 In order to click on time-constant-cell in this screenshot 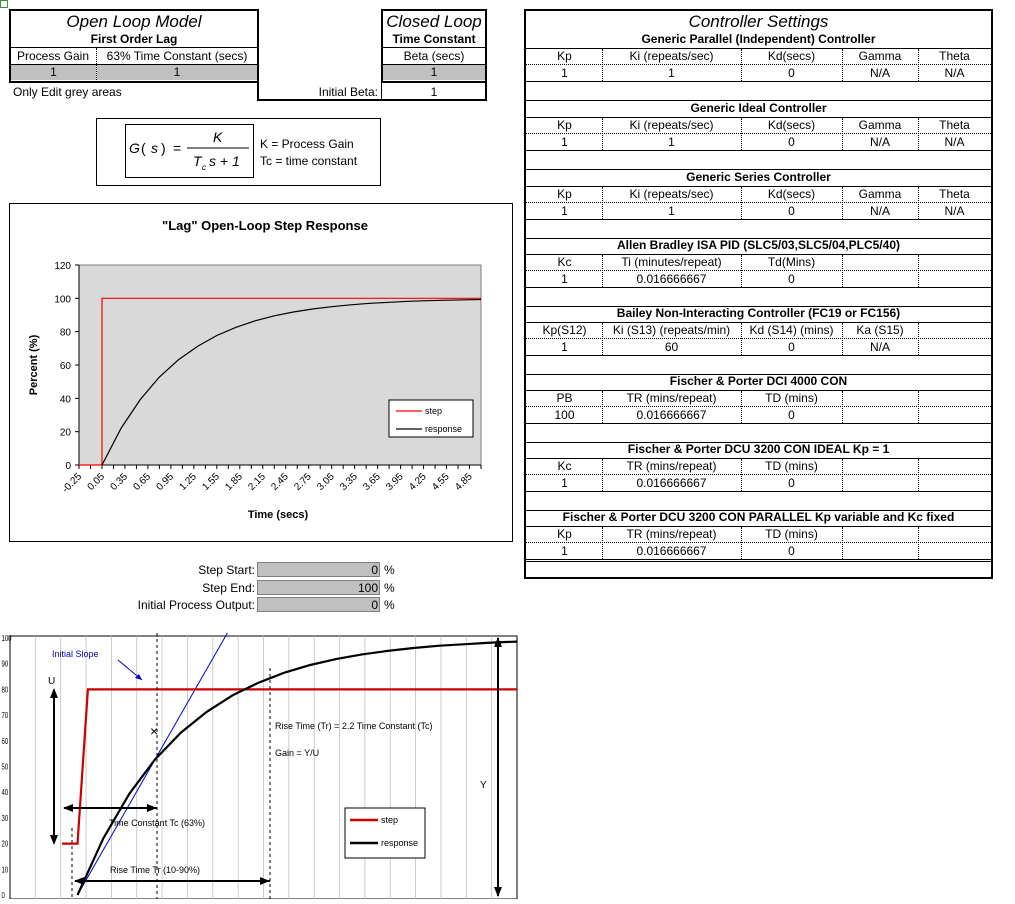, I will do `click(177, 72)`.